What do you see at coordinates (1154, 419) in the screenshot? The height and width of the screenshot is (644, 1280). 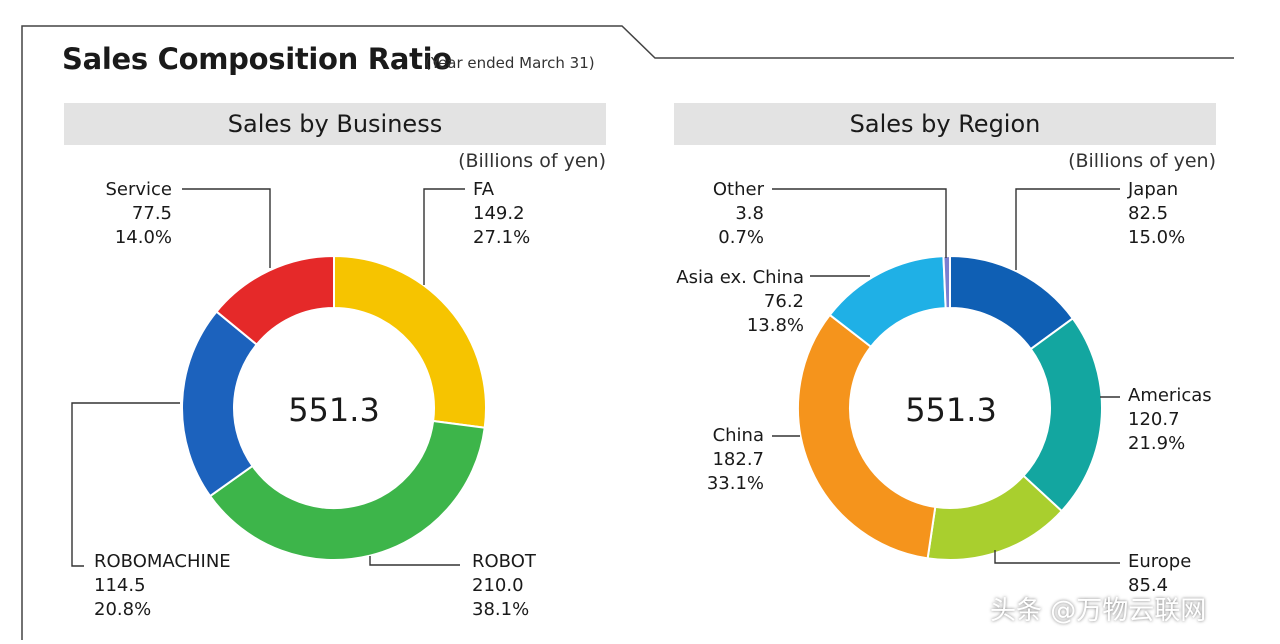 I see `label-americas-value: 120.7` at bounding box center [1154, 419].